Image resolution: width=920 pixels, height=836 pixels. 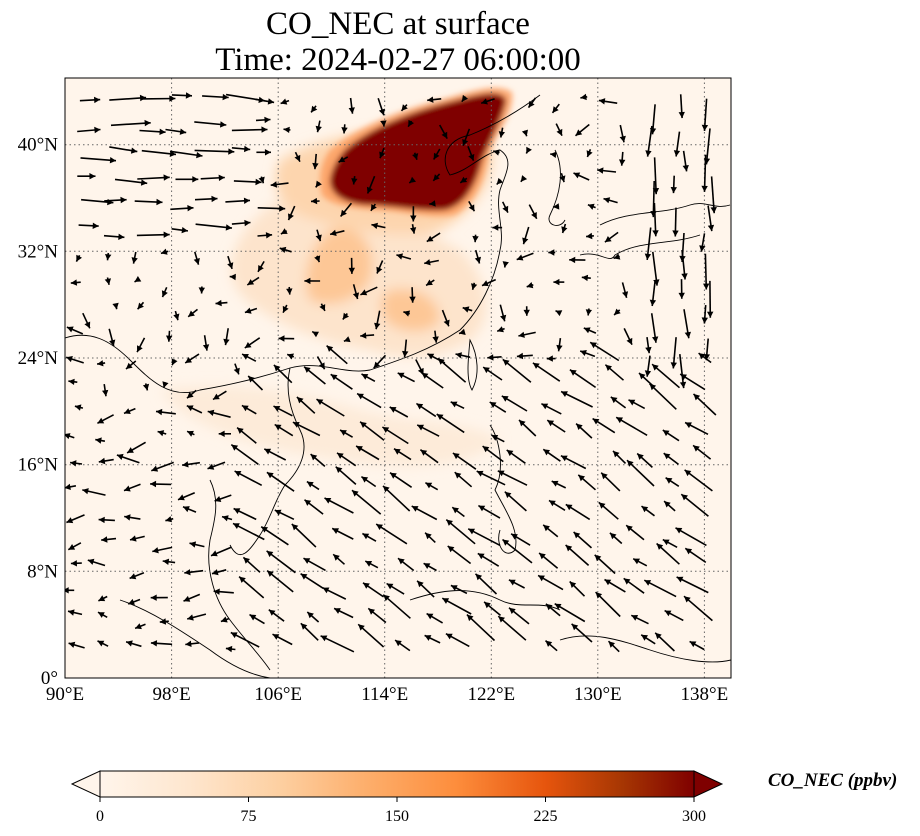 What do you see at coordinates (278, 694) in the screenshot?
I see `lon-tick-label: 106°E` at bounding box center [278, 694].